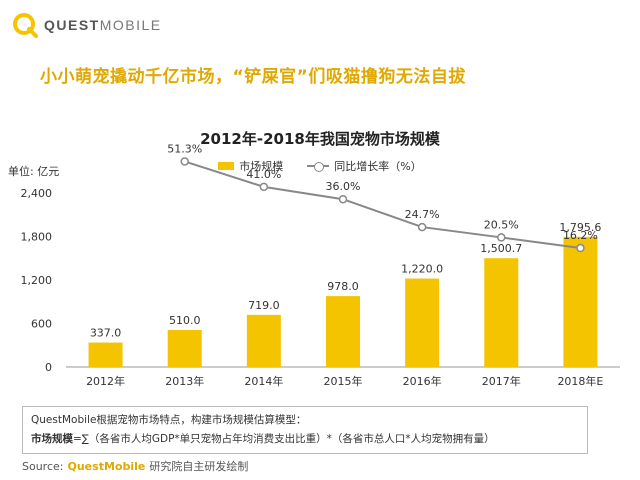  What do you see at coordinates (422, 381) in the screenshot?
I see `x-tick-label: 2016年` at bounding box center [422, 381].